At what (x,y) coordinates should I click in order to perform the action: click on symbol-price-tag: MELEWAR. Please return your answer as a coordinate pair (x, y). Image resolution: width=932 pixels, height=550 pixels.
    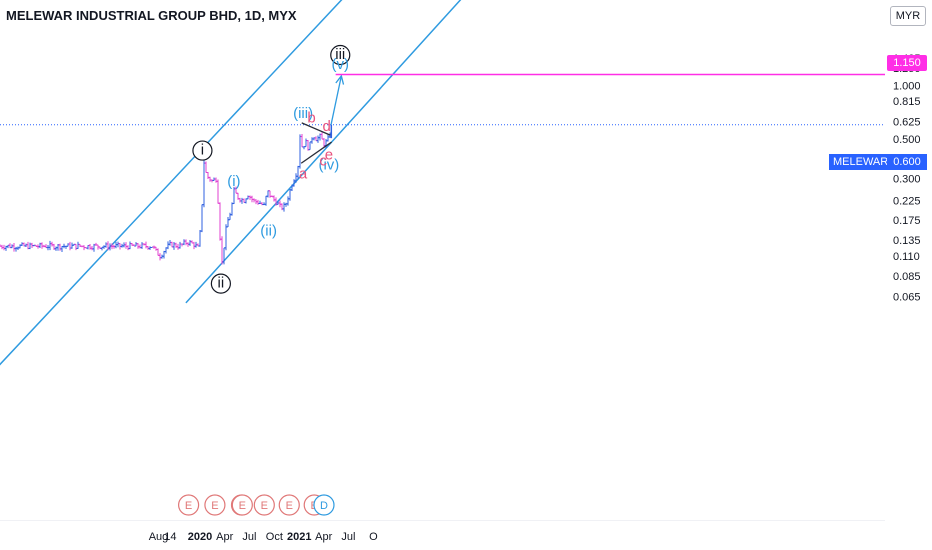
    Looking at the image, I should click on (861, 162).